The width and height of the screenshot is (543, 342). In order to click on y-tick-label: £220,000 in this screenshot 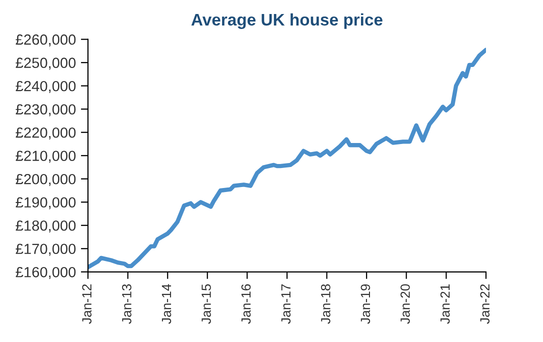, I will do `click(46, 133)`.